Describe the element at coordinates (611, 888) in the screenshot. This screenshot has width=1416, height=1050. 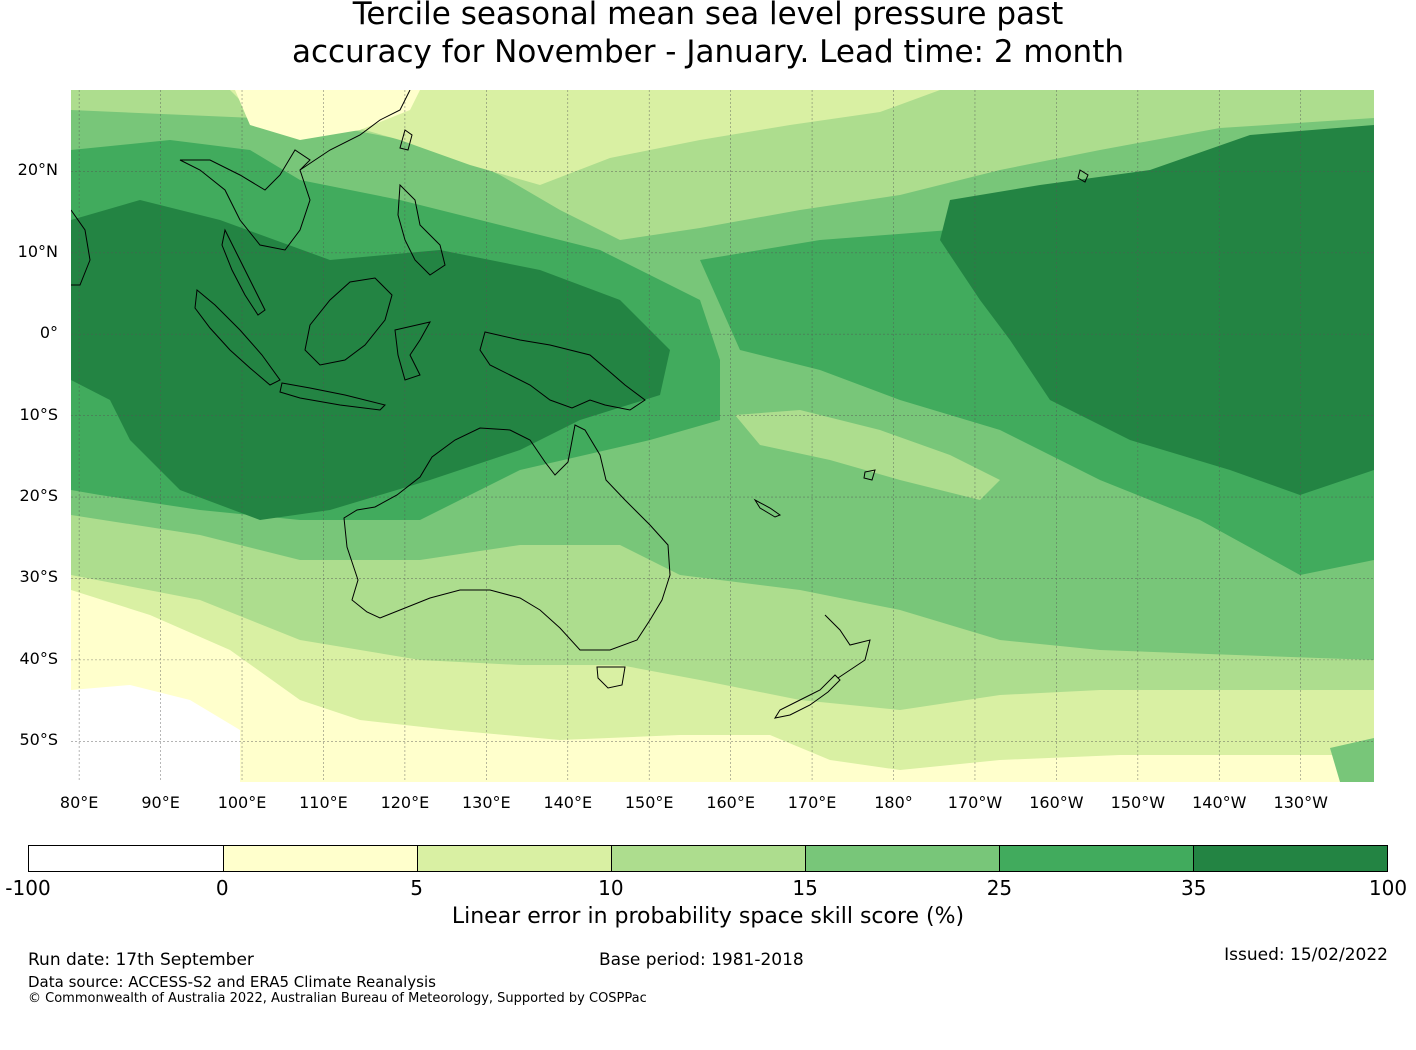
I see `colorbar-tick-label: 10` at that location.